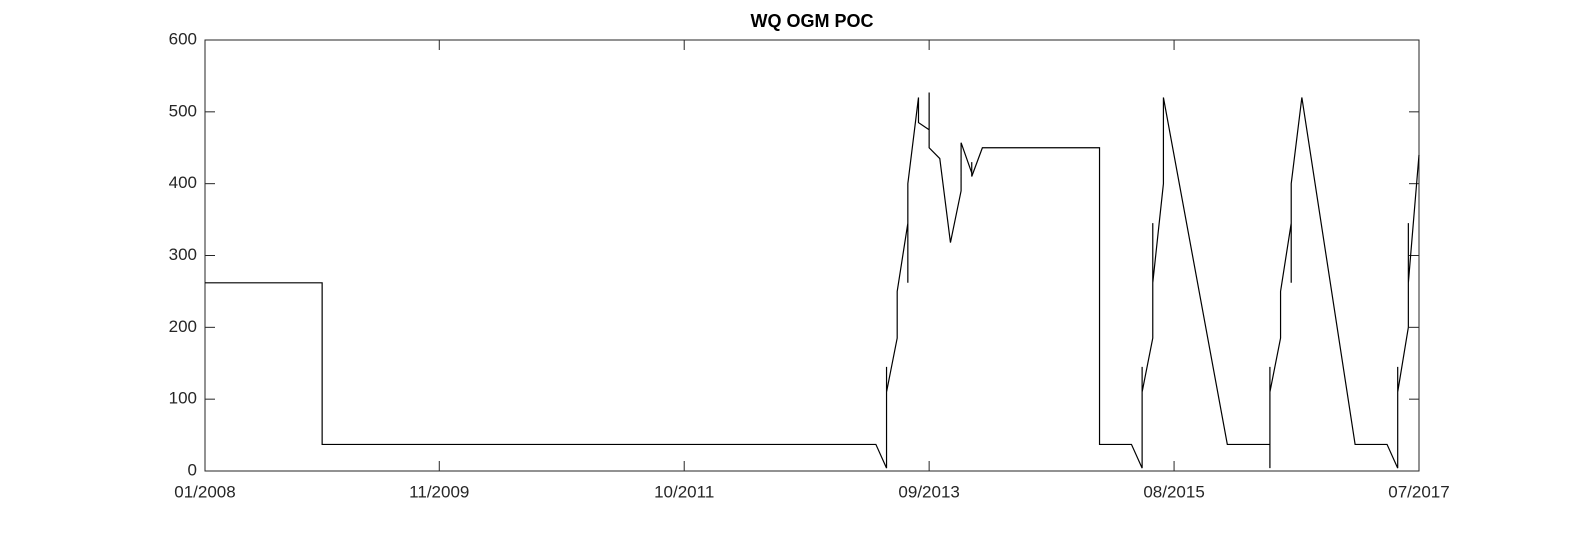 The image size is (1590, 536). Describe the element at coordinates (684, 491) in the screenshot. I see `x-tick-label: 10/2011` at that location.